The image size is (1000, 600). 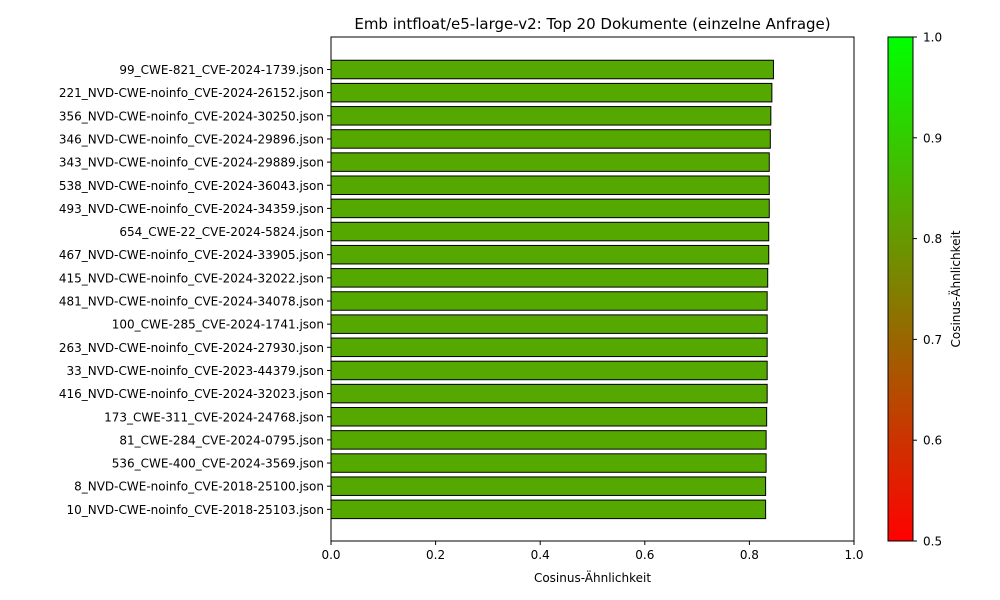 What do you see at coordinates (932, 38) in the screenshot?
I see `colorbar-tick-label: 1.0` at bounding box center [932, 38].